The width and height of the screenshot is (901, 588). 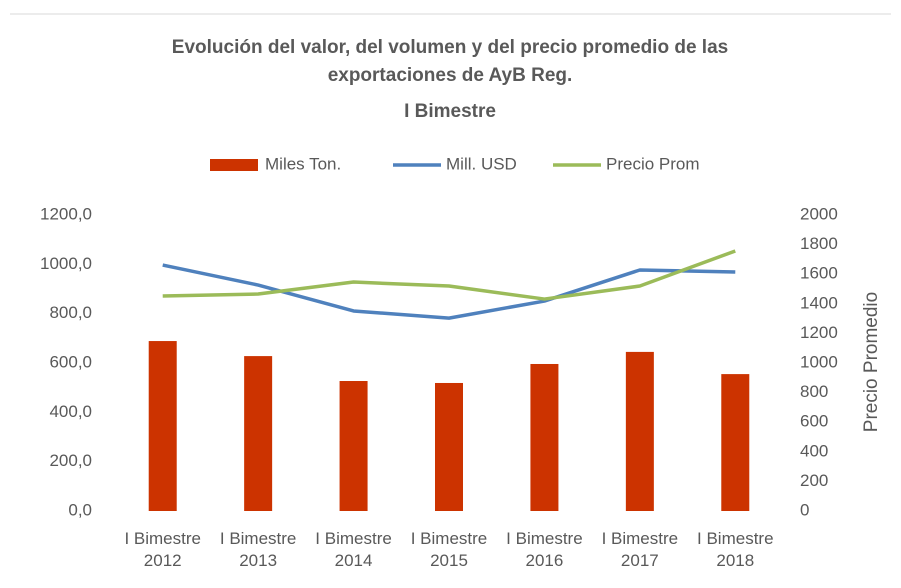 I want to click on x-tick-label: I Bimestre 2018, so click(x=735, y=549).